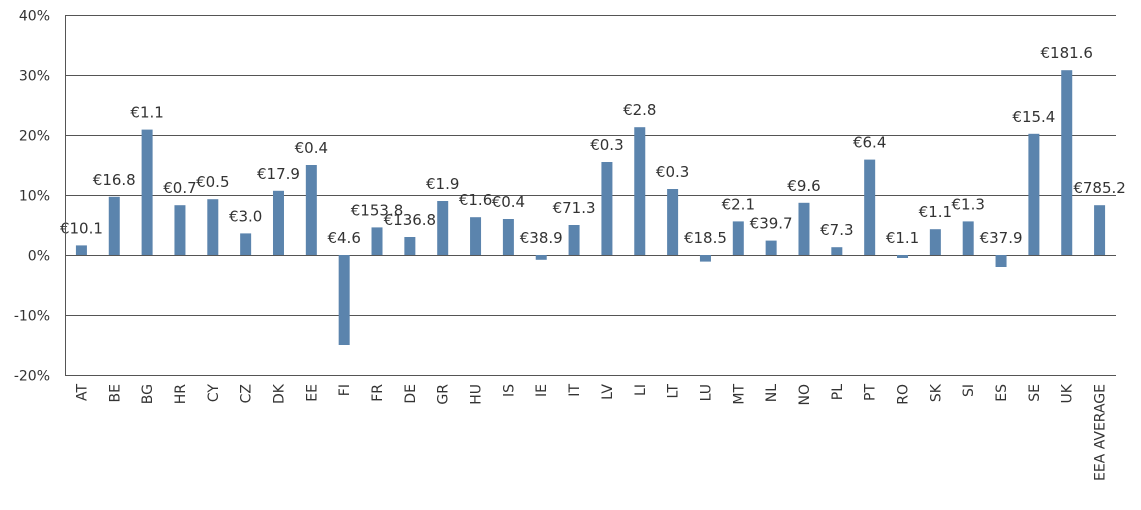  I want to click on y-tick-label: -10%, so click(32, 317).